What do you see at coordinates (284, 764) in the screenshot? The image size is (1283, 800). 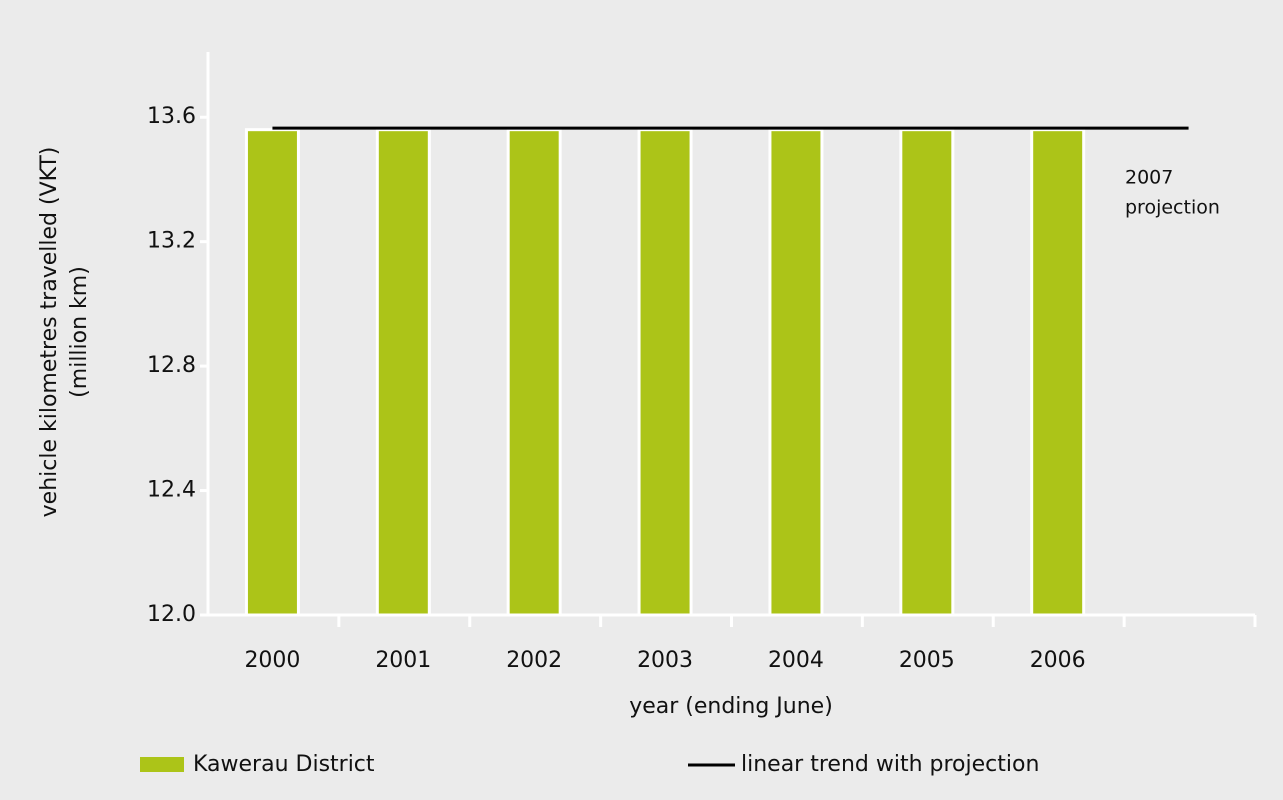 I see `legend-label: Kawerau District` at bounding box center [284, 764].